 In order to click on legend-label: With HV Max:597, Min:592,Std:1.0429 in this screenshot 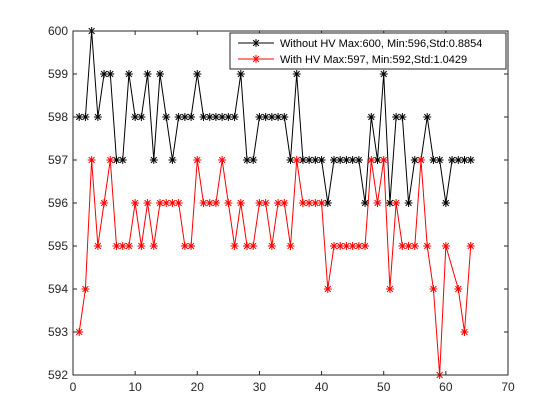, I will do `click(373, 60)`.